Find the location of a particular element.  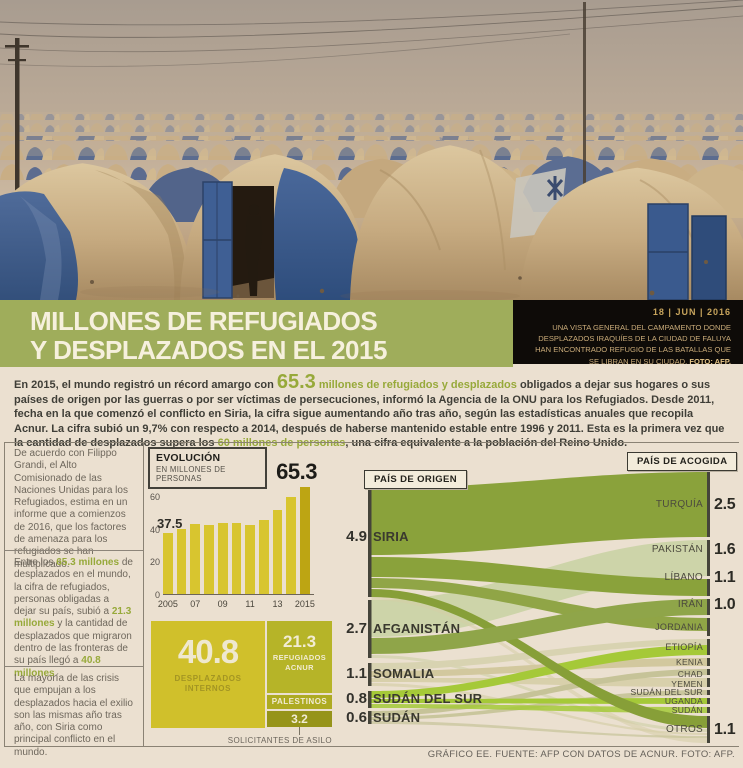

bar-2014 is located at coordinates (291, 545).